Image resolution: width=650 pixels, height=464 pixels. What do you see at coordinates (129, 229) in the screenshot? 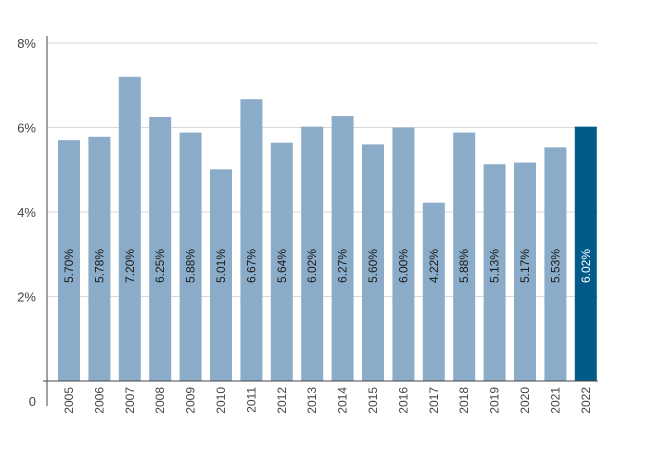
I see `bar-2007` at bounding box center [129, 229].